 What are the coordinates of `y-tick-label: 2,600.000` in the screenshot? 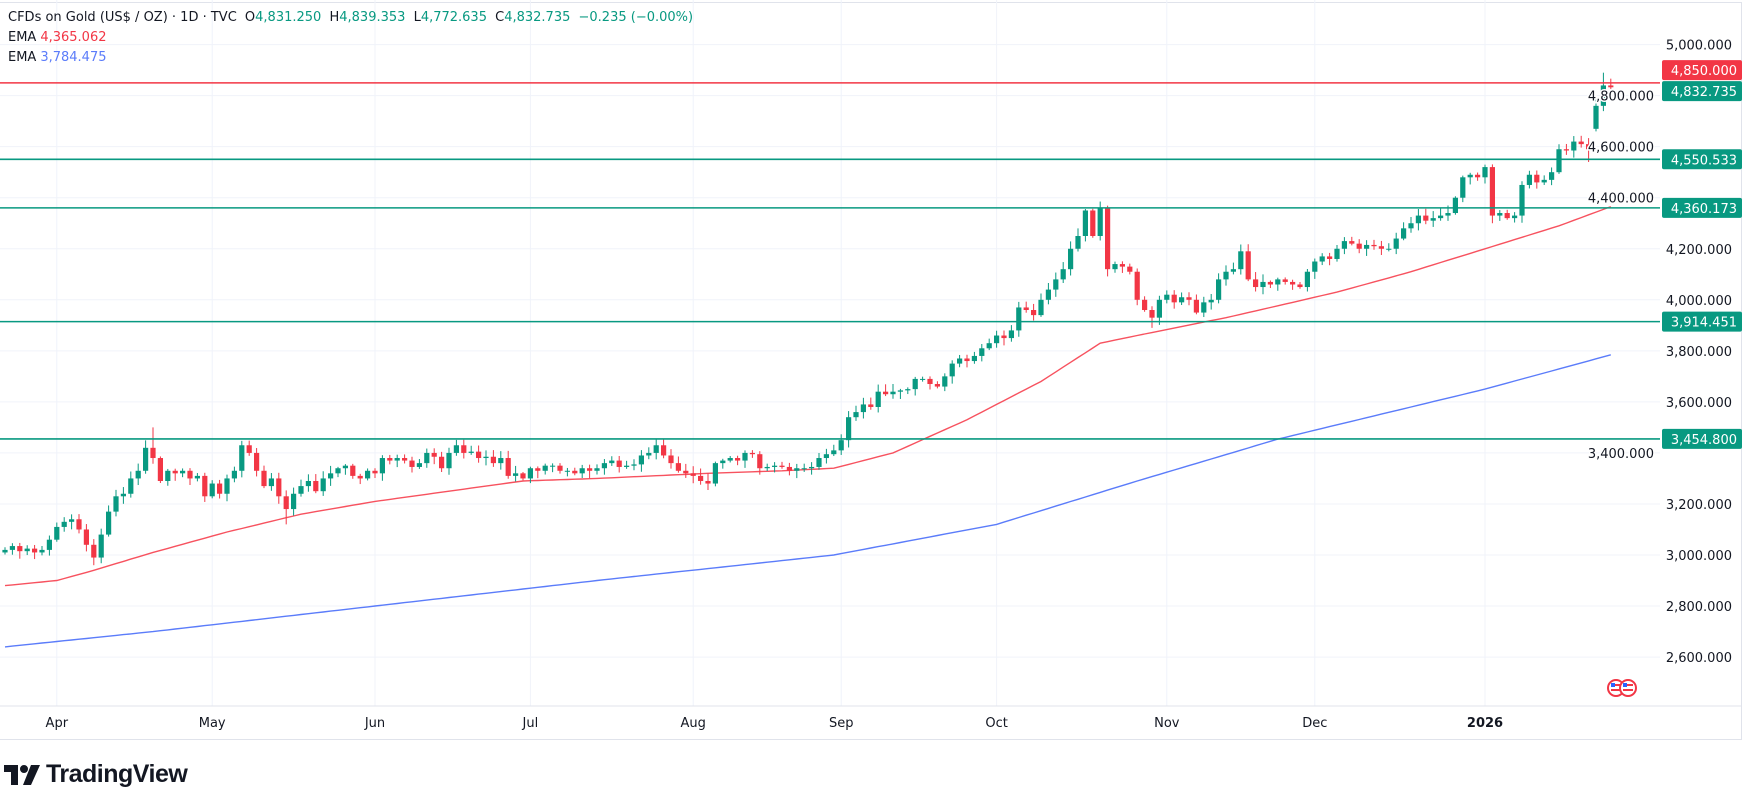 It's located at (1699, 658).